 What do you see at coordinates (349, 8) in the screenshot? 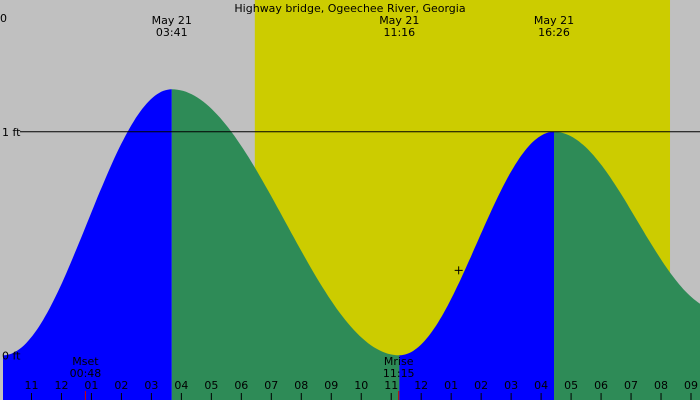
I see `chart-title: Highway bridge, Ogeechee River, Georgia` at bounding box center [349, 8].